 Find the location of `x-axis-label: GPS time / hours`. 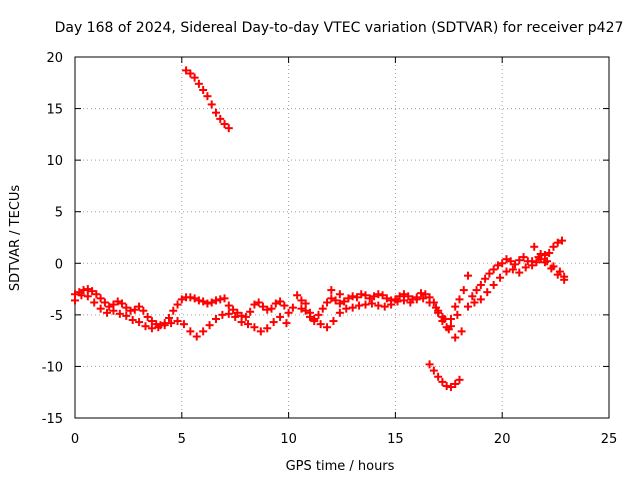

x-axis-label: GPS time / hours is located at coordinates (340, 466).